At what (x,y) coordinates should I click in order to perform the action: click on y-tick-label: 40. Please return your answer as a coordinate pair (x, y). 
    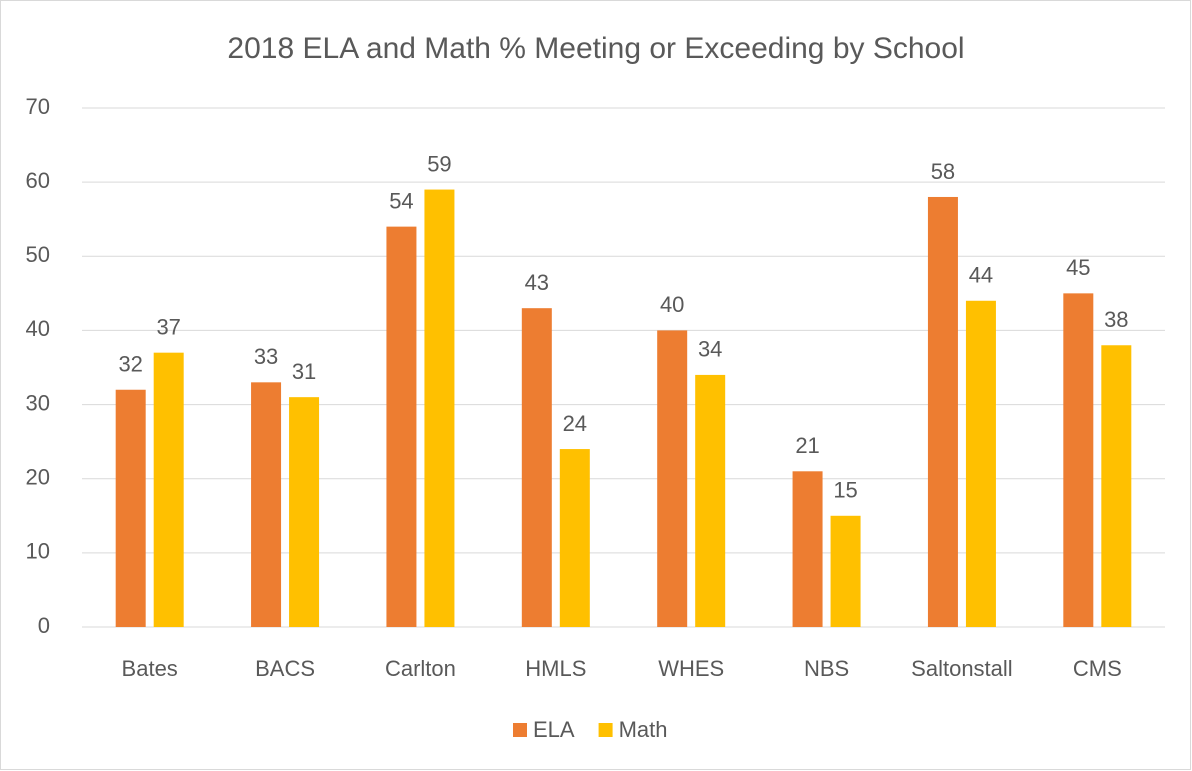
    Looking at the image, I should click on (38, 328).